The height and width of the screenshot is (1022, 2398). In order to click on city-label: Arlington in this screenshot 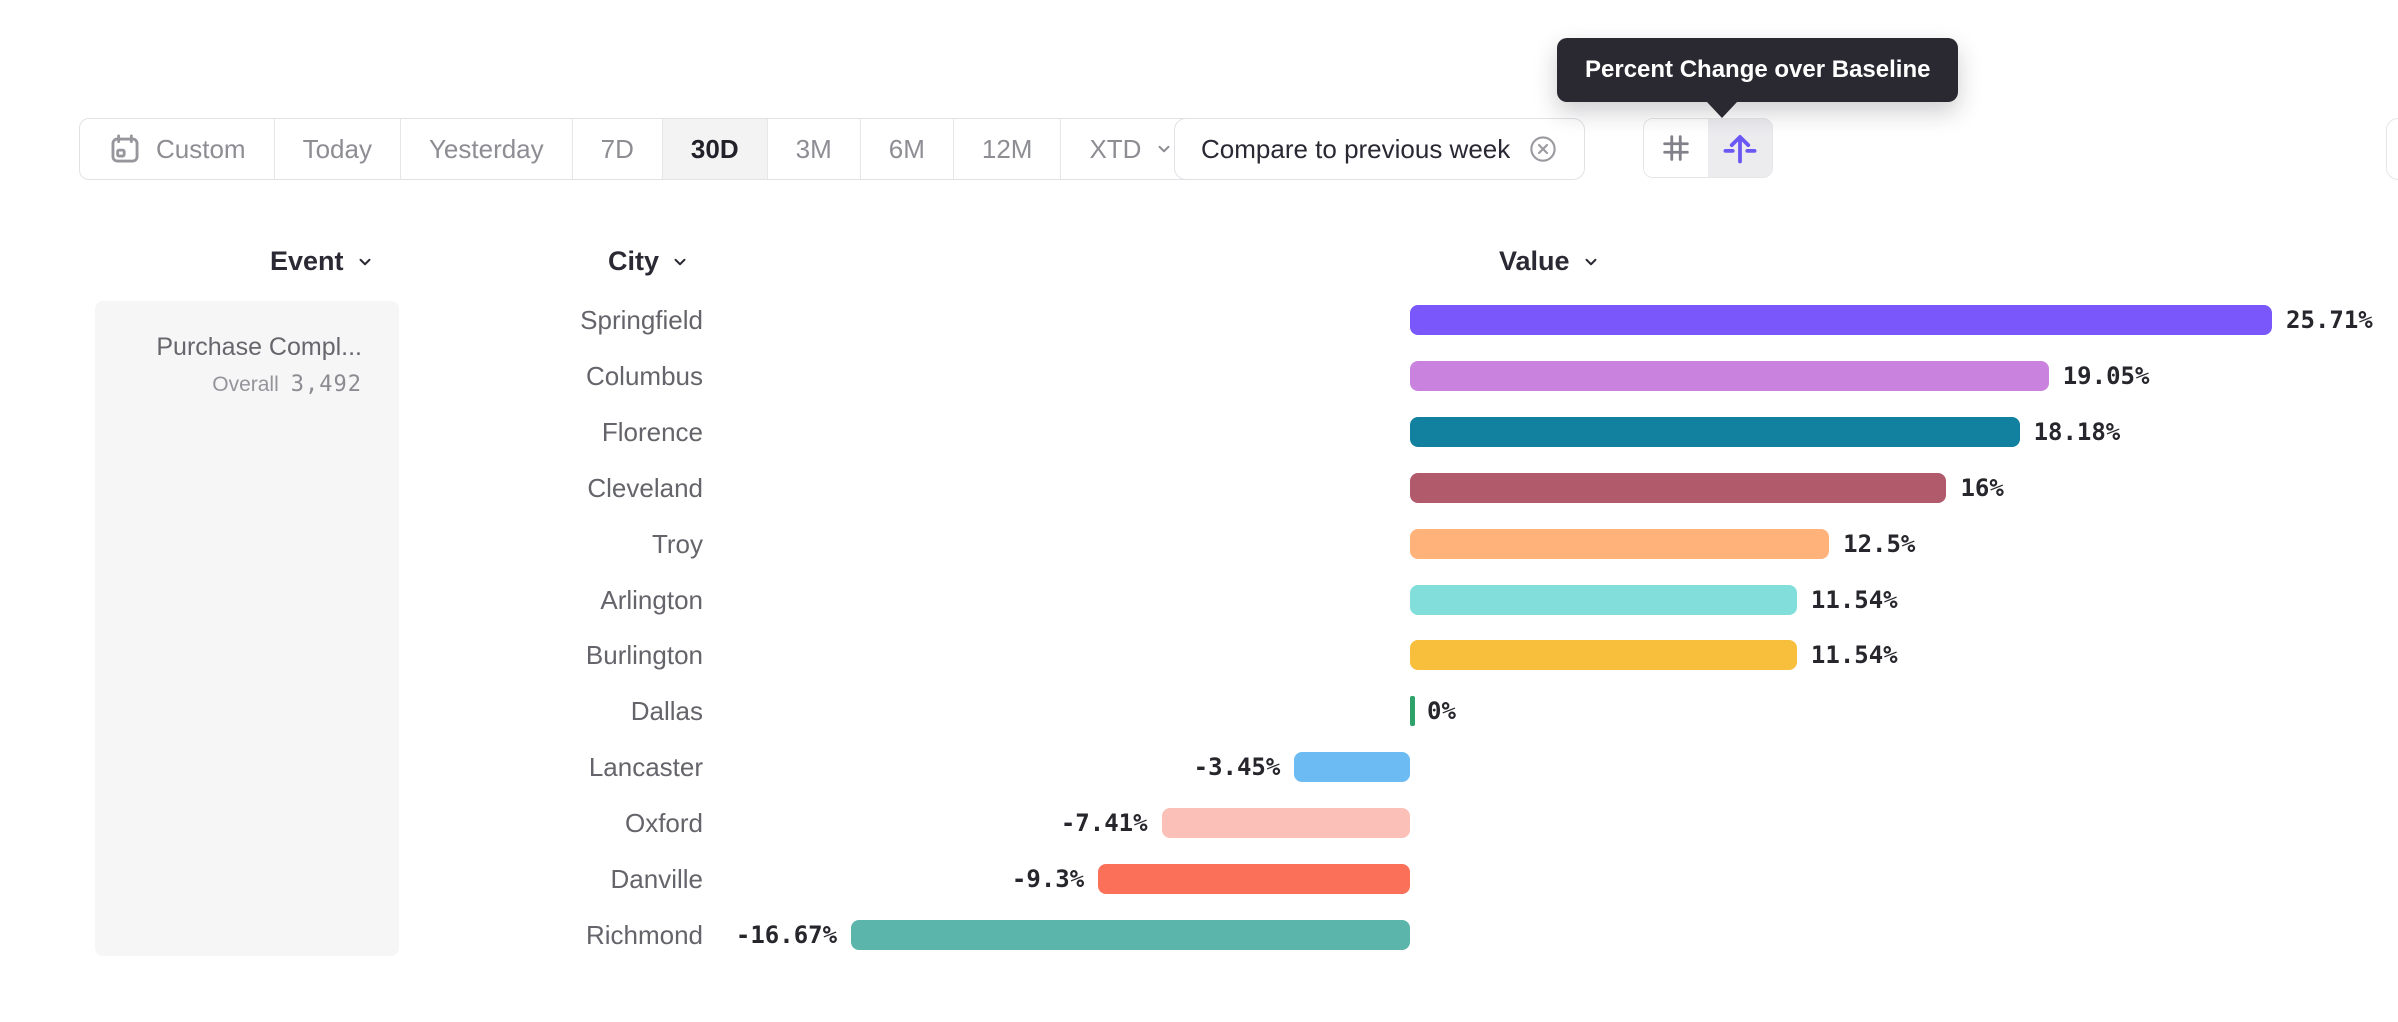, I will do `click(651, 599)`.